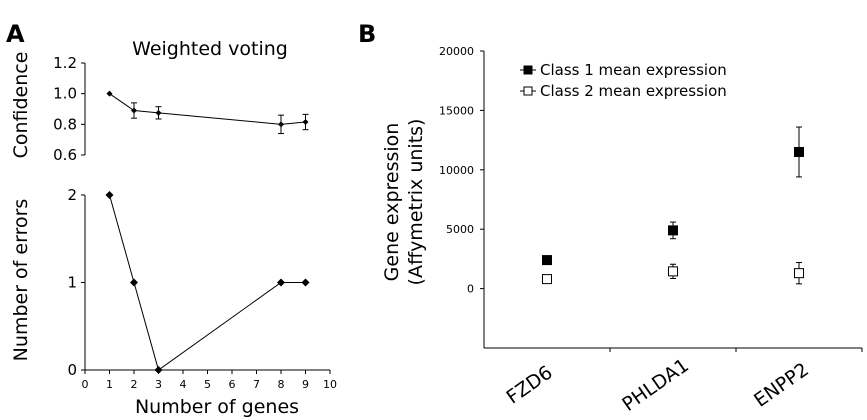 The height and width of the screenshot is (420, 867). What do you see at coordinates (633, 70) in the screenshot?
I see `legend-label: Class 1 mean expression` at bounding box center [633, 70].